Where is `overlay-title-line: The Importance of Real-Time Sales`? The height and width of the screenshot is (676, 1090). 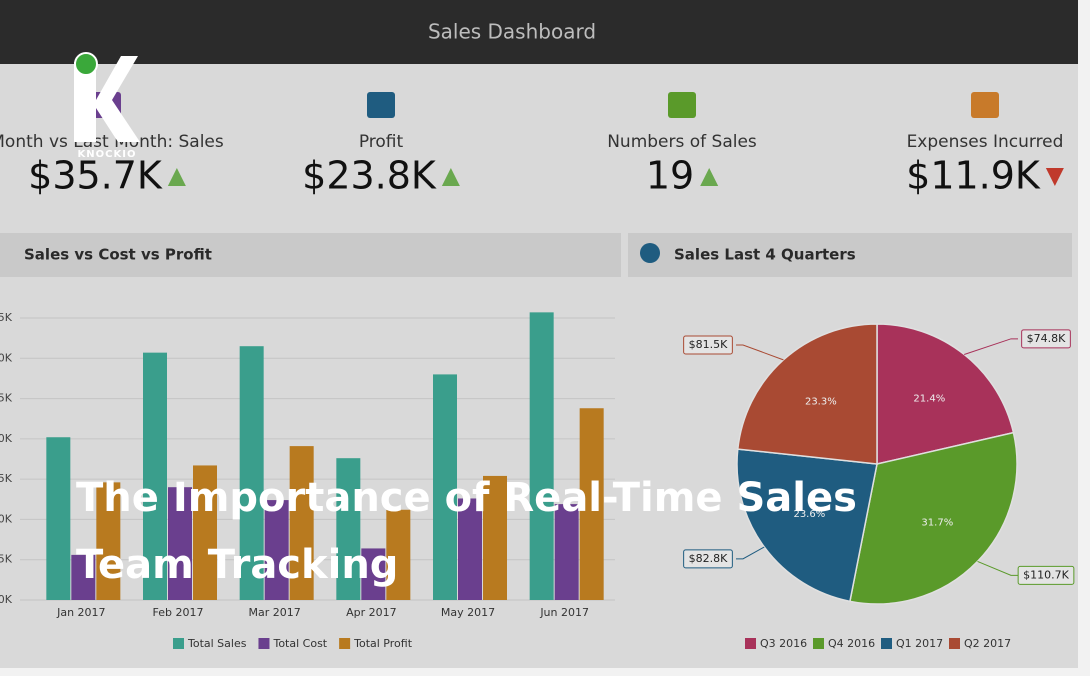 overlay-title-line: The Importance of Real-Time Sales is located at coordinates (466, 498).